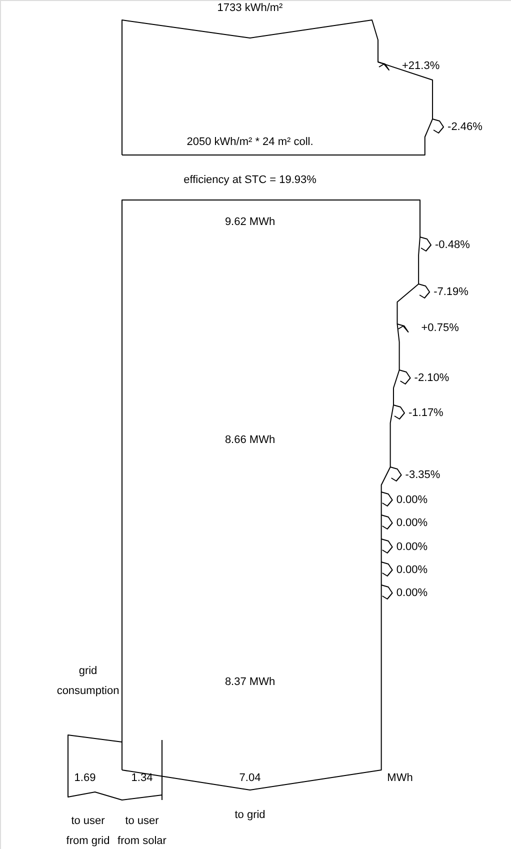 This screenshot has height=849, width=511. Describe the element at coordinates (426, 413) in the screenshot. I see `data-label: -1.17%` at that location.